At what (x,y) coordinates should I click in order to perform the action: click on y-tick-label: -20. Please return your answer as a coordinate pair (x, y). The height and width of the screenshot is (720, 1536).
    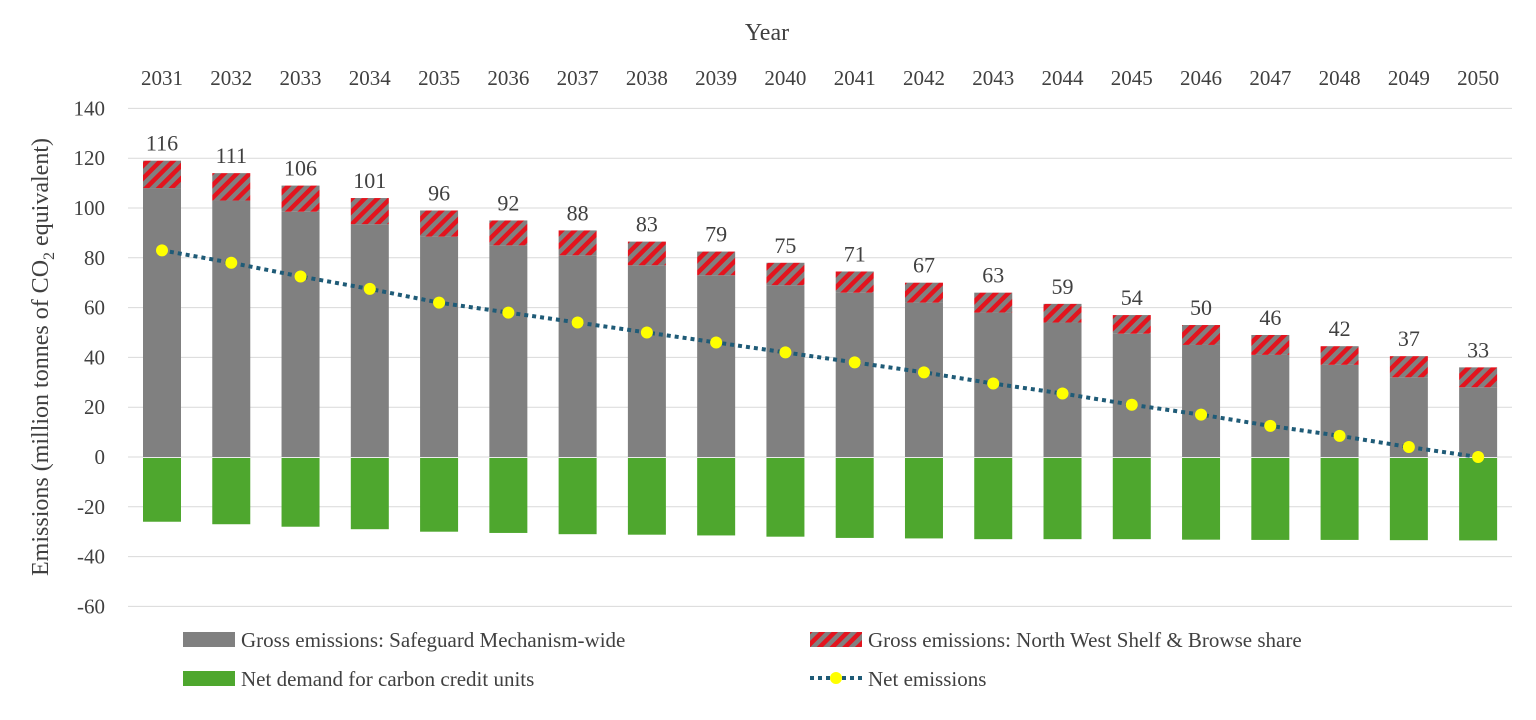
    Looking at the image, I should click on (91, 507).